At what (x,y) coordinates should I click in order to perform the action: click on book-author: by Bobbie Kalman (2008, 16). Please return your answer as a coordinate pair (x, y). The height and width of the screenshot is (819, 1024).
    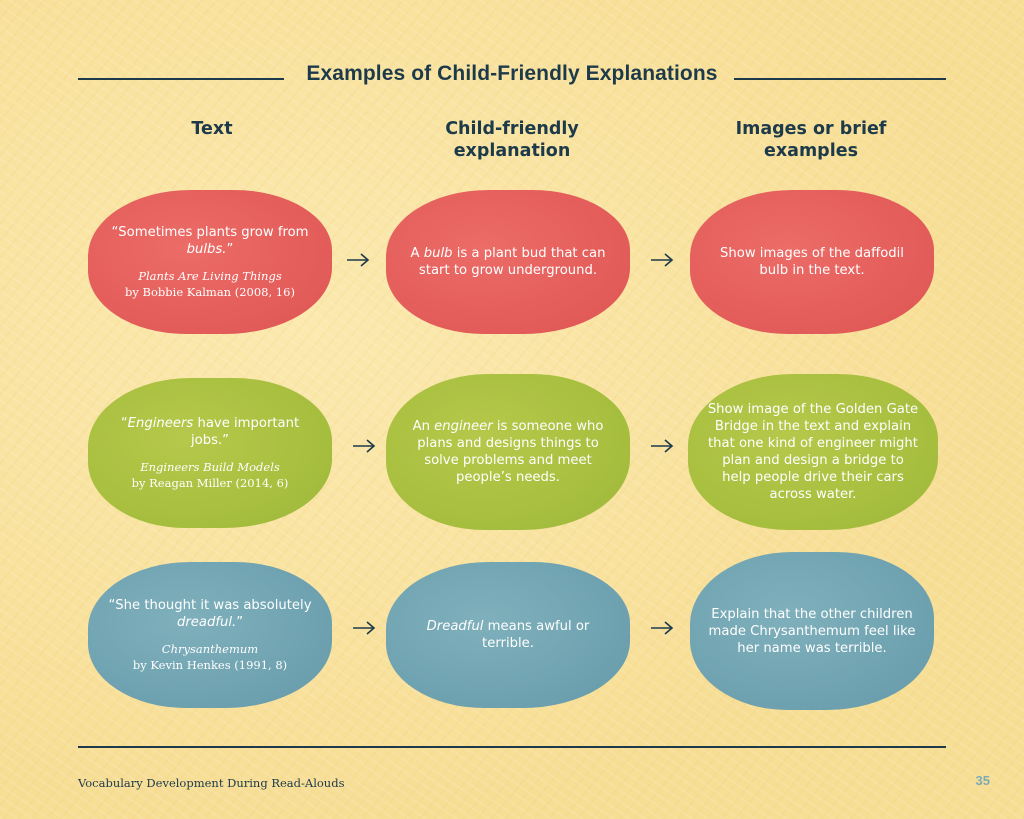
    Looking at the image, I should click on (210, 292).